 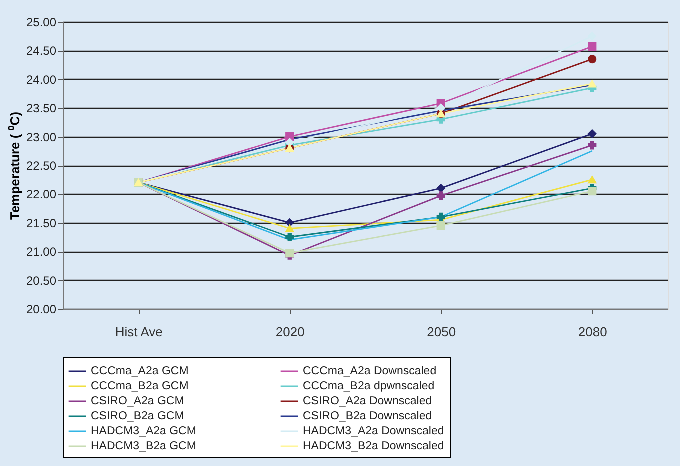 What do you see at coordinates (137, 416) in the screenshot?
I see `legend-label: CSIRO_B2a GCM` at bounding box center [137, 416].